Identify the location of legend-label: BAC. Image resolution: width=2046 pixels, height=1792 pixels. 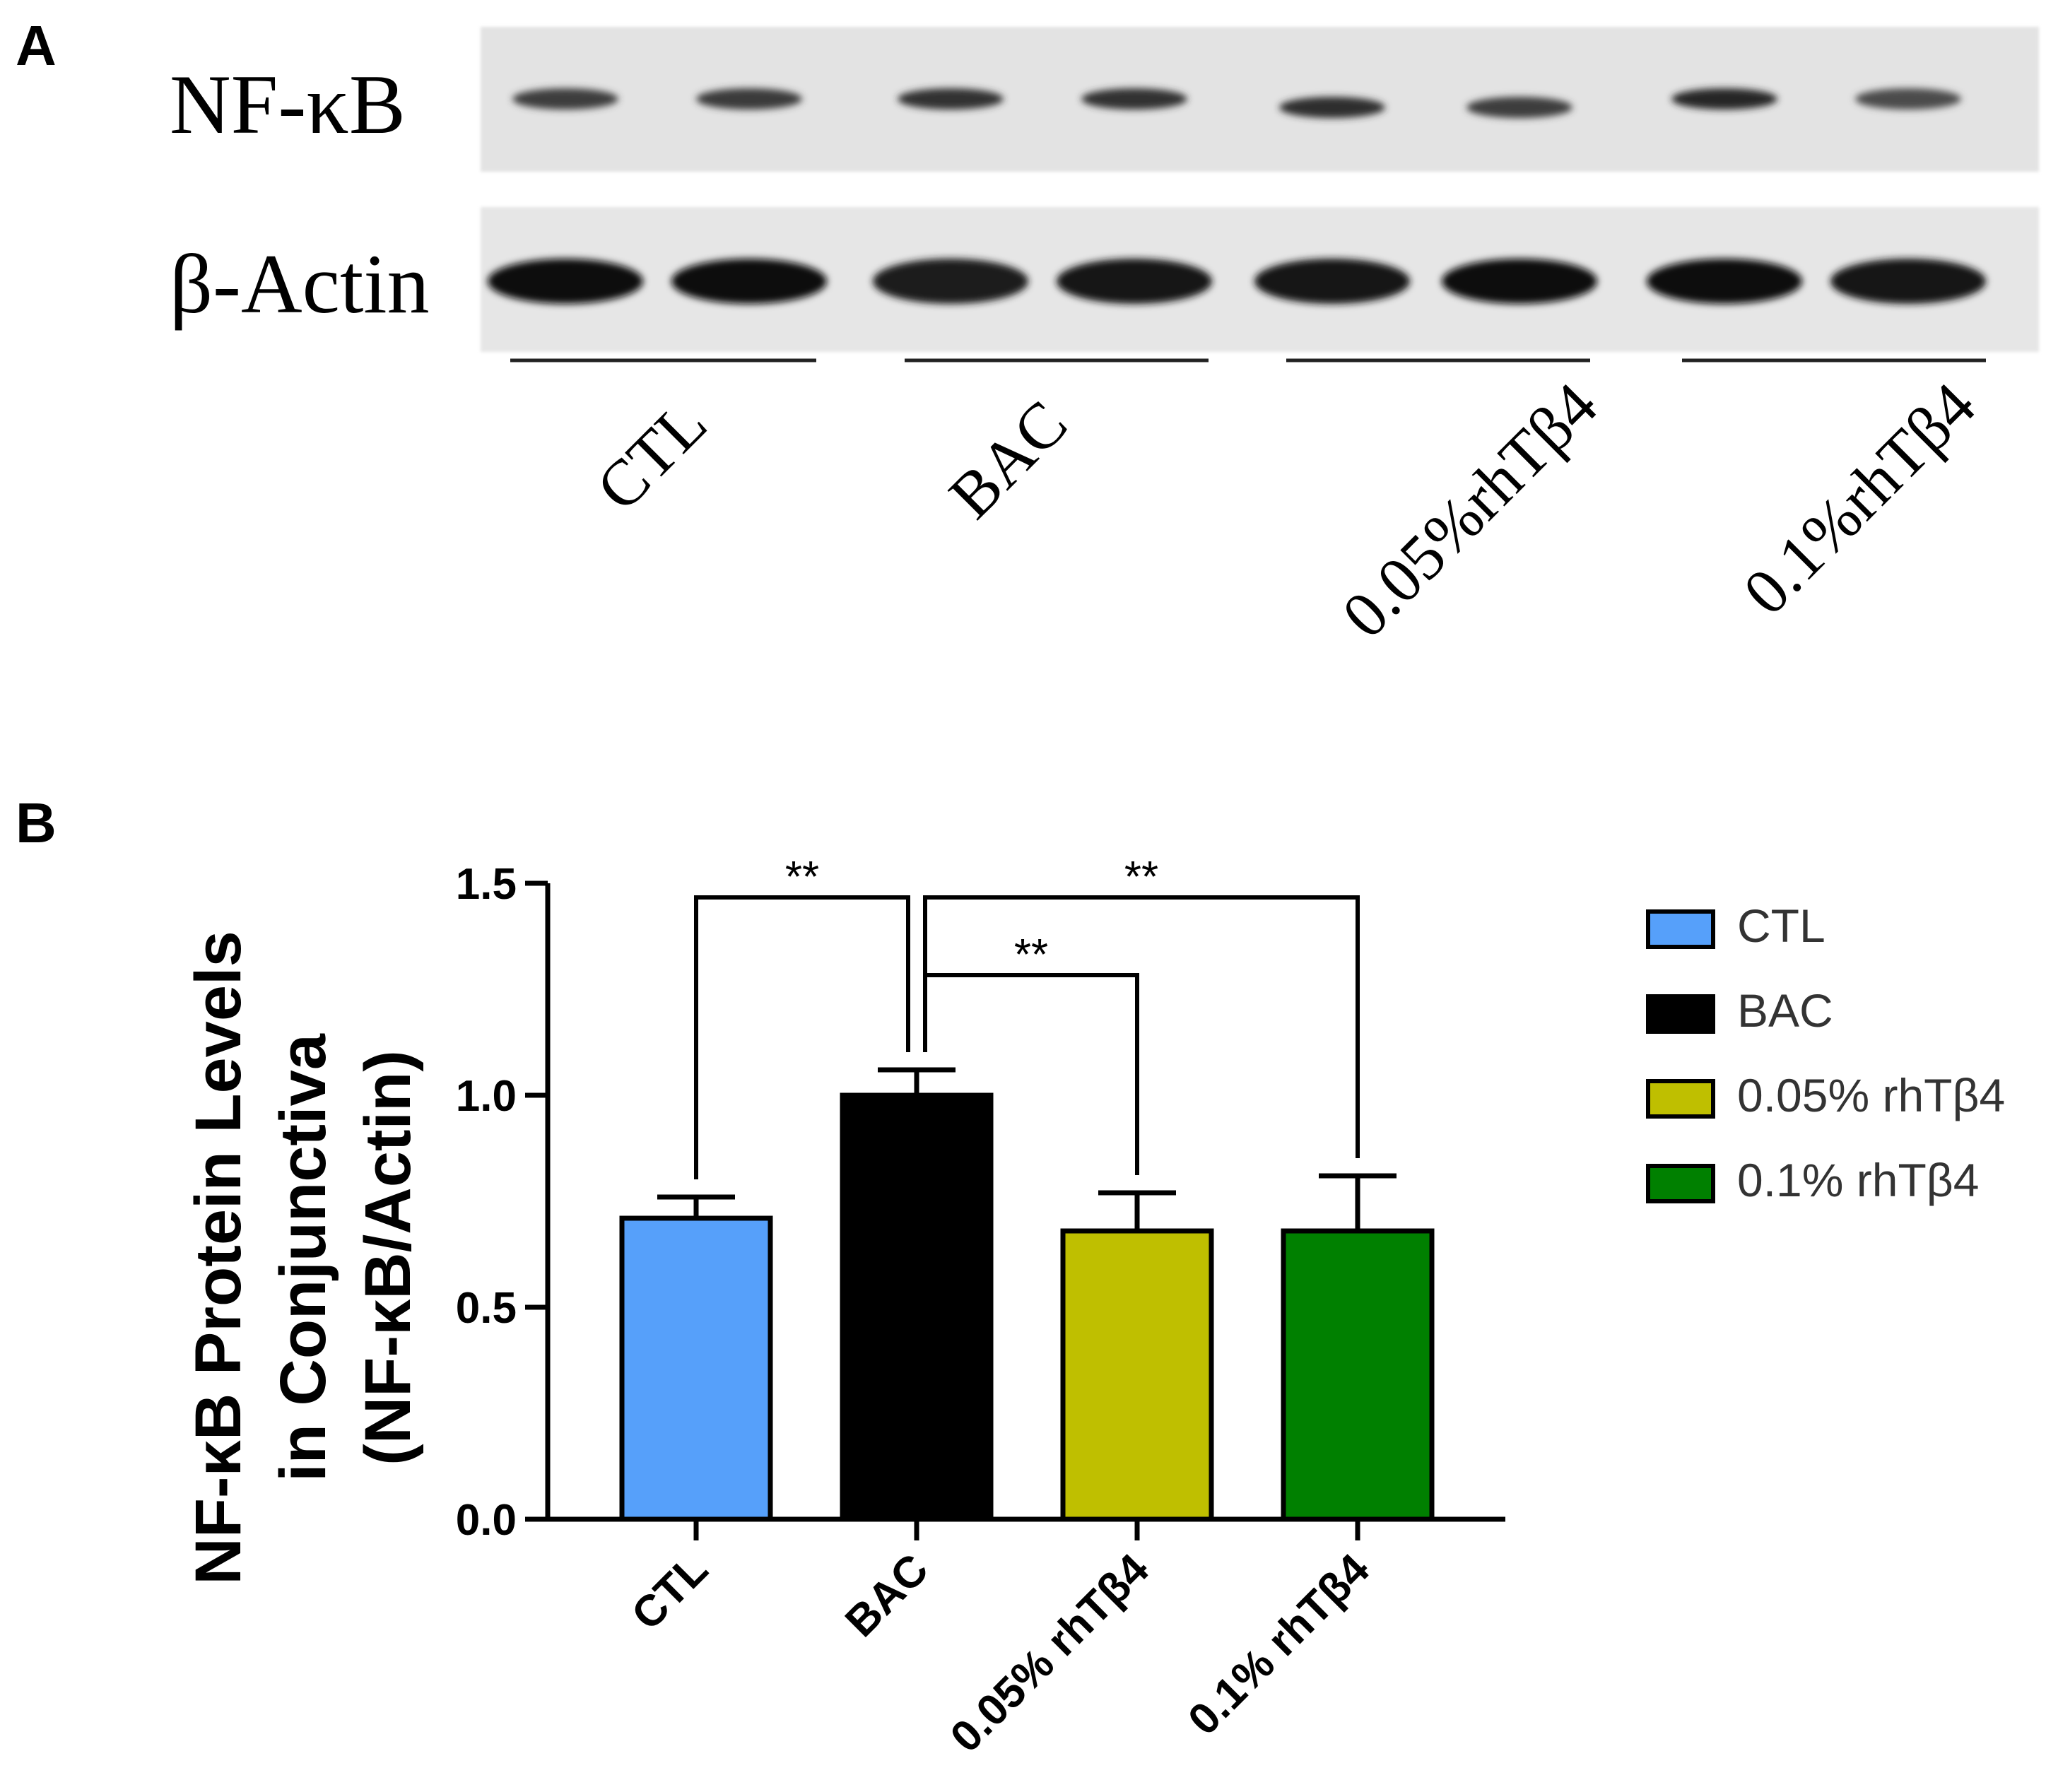
(1785, 1010).